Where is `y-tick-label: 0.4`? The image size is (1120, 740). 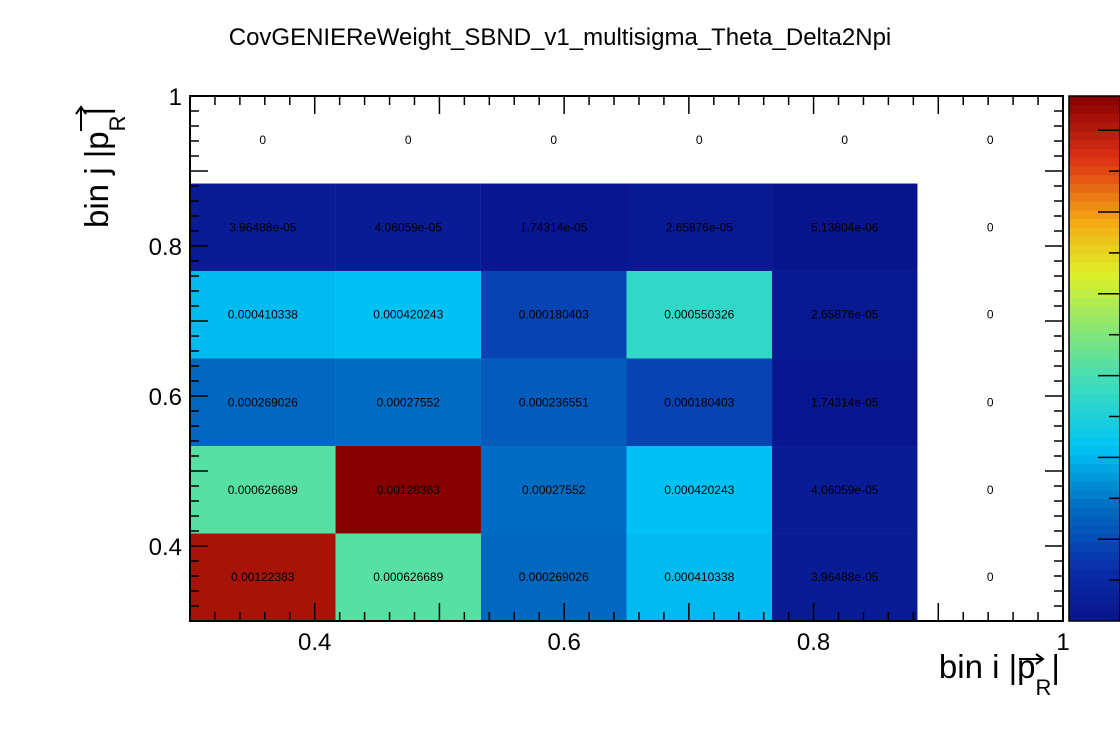 y-tick-label: 0.4 is located at coordinates (165, 547).